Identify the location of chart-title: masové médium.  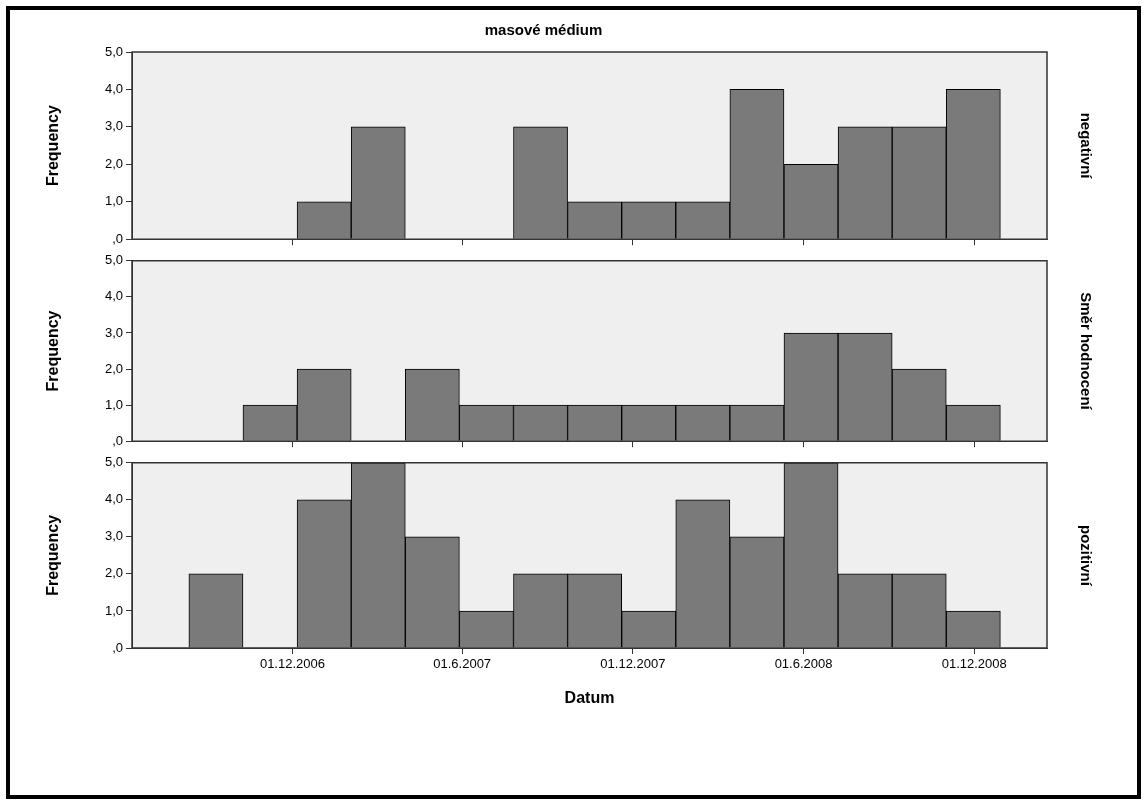
(543, 30).